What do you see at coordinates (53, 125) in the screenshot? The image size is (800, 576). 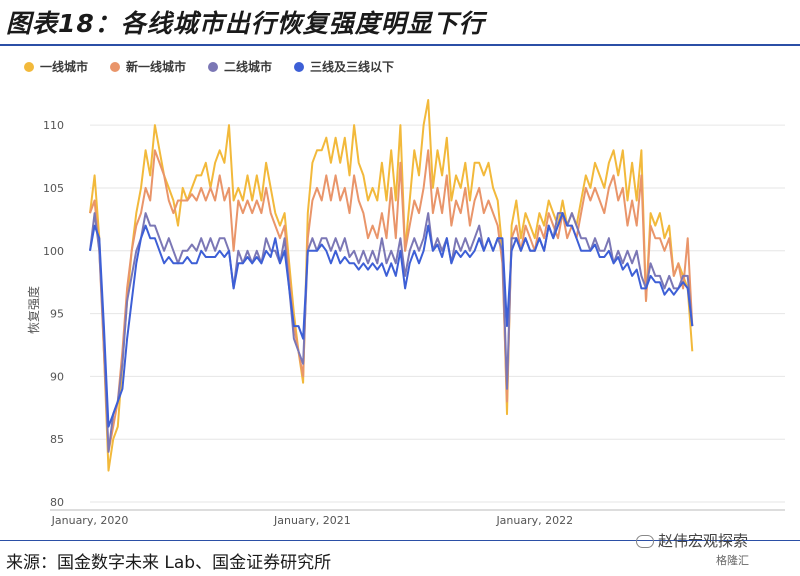 I see `y-tick-label: 110` at bounding box center [53, 125].